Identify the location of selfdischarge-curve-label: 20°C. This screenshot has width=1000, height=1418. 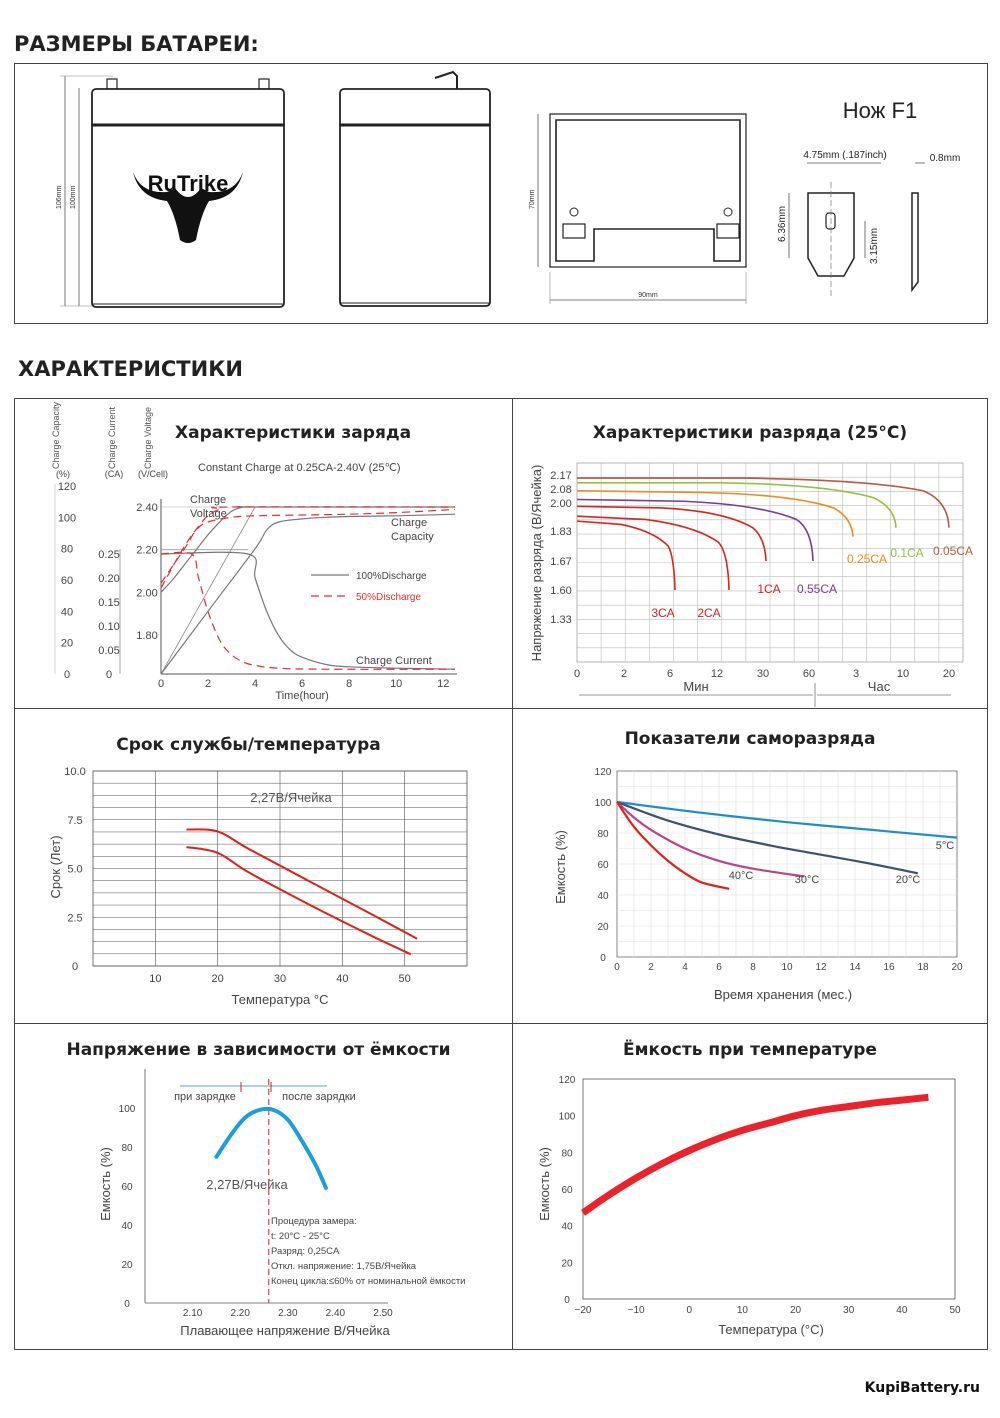
(908, 880).